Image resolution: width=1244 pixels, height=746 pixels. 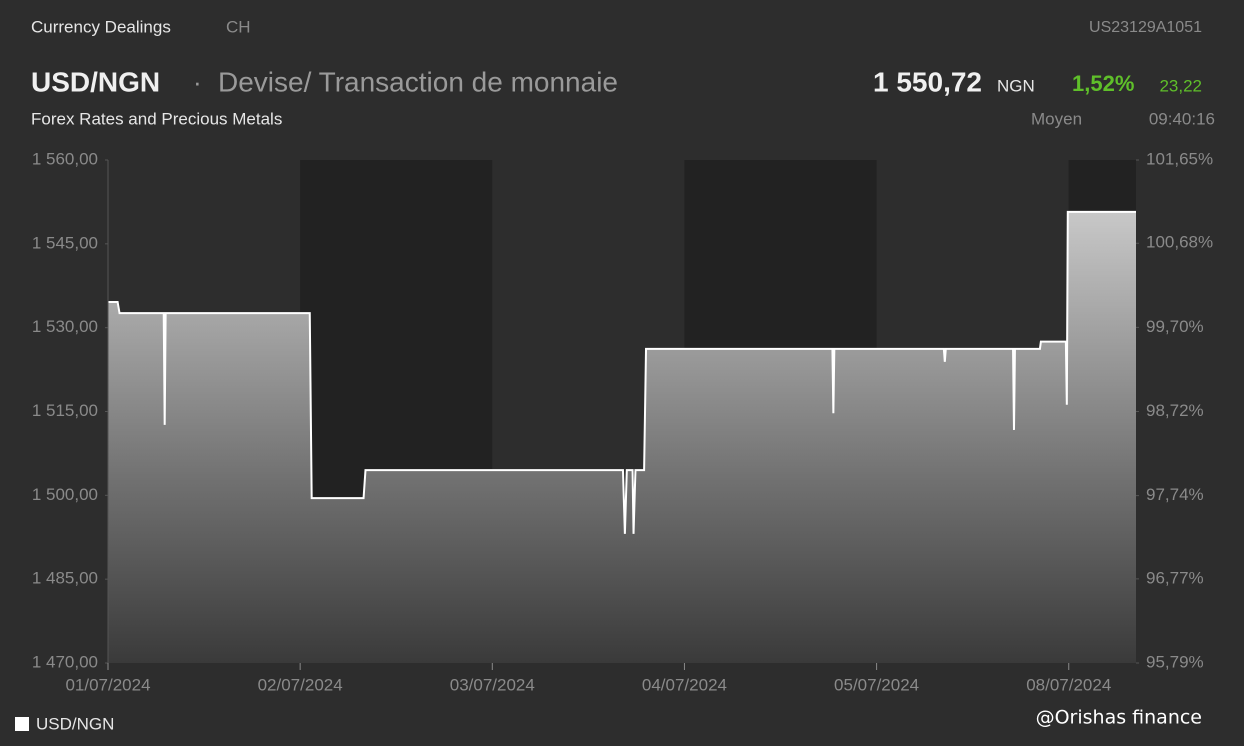 I want to click on x-tick-label: 04/07/2024, so click(x=684, y=684).